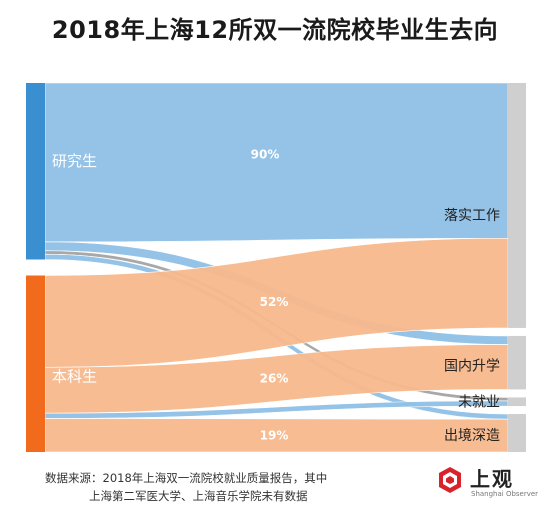  Describe the element at coordinates (505, 494) in the screenshot. I see `logo-subtitle: Shanghai Observer` at that location.